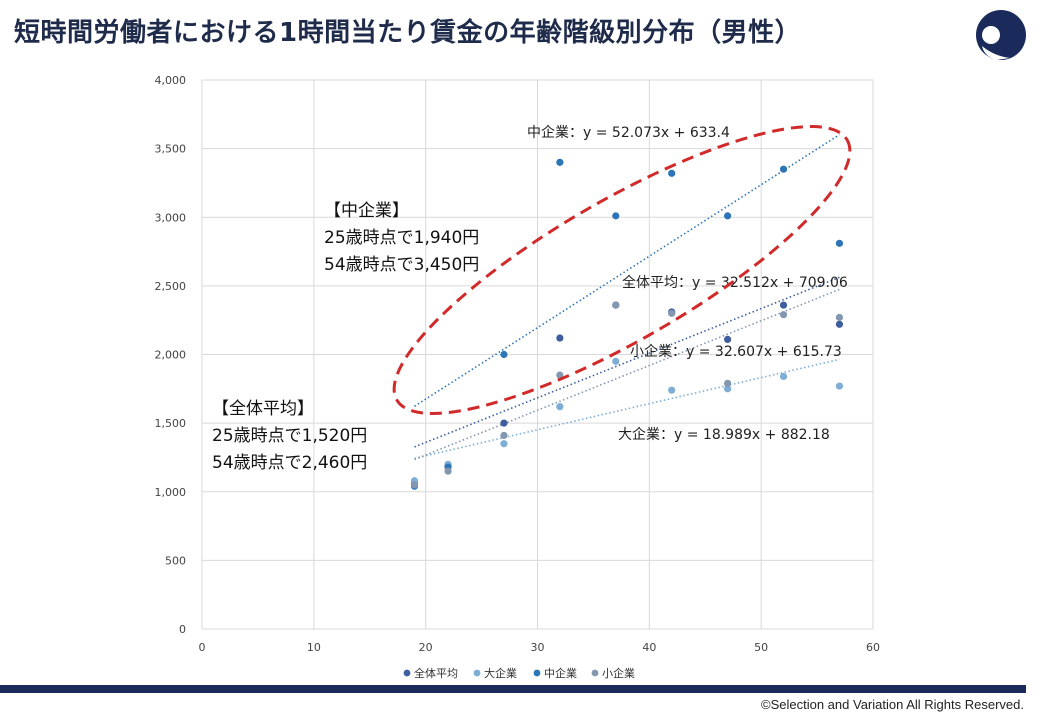  Describe the element at coordinates (171, 286) in the screenshot. I see `y-tick-label: 2,500` at that location.